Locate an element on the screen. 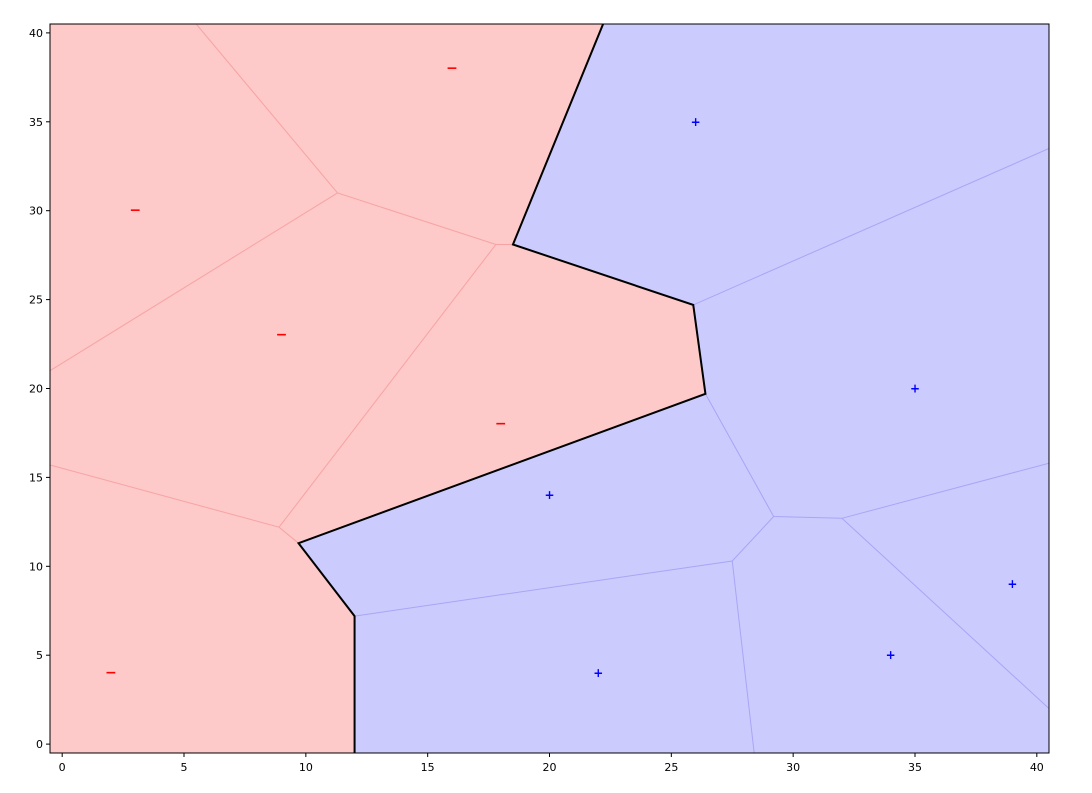  y-tick-label-25: 25 is located at coordinates (36, 300).